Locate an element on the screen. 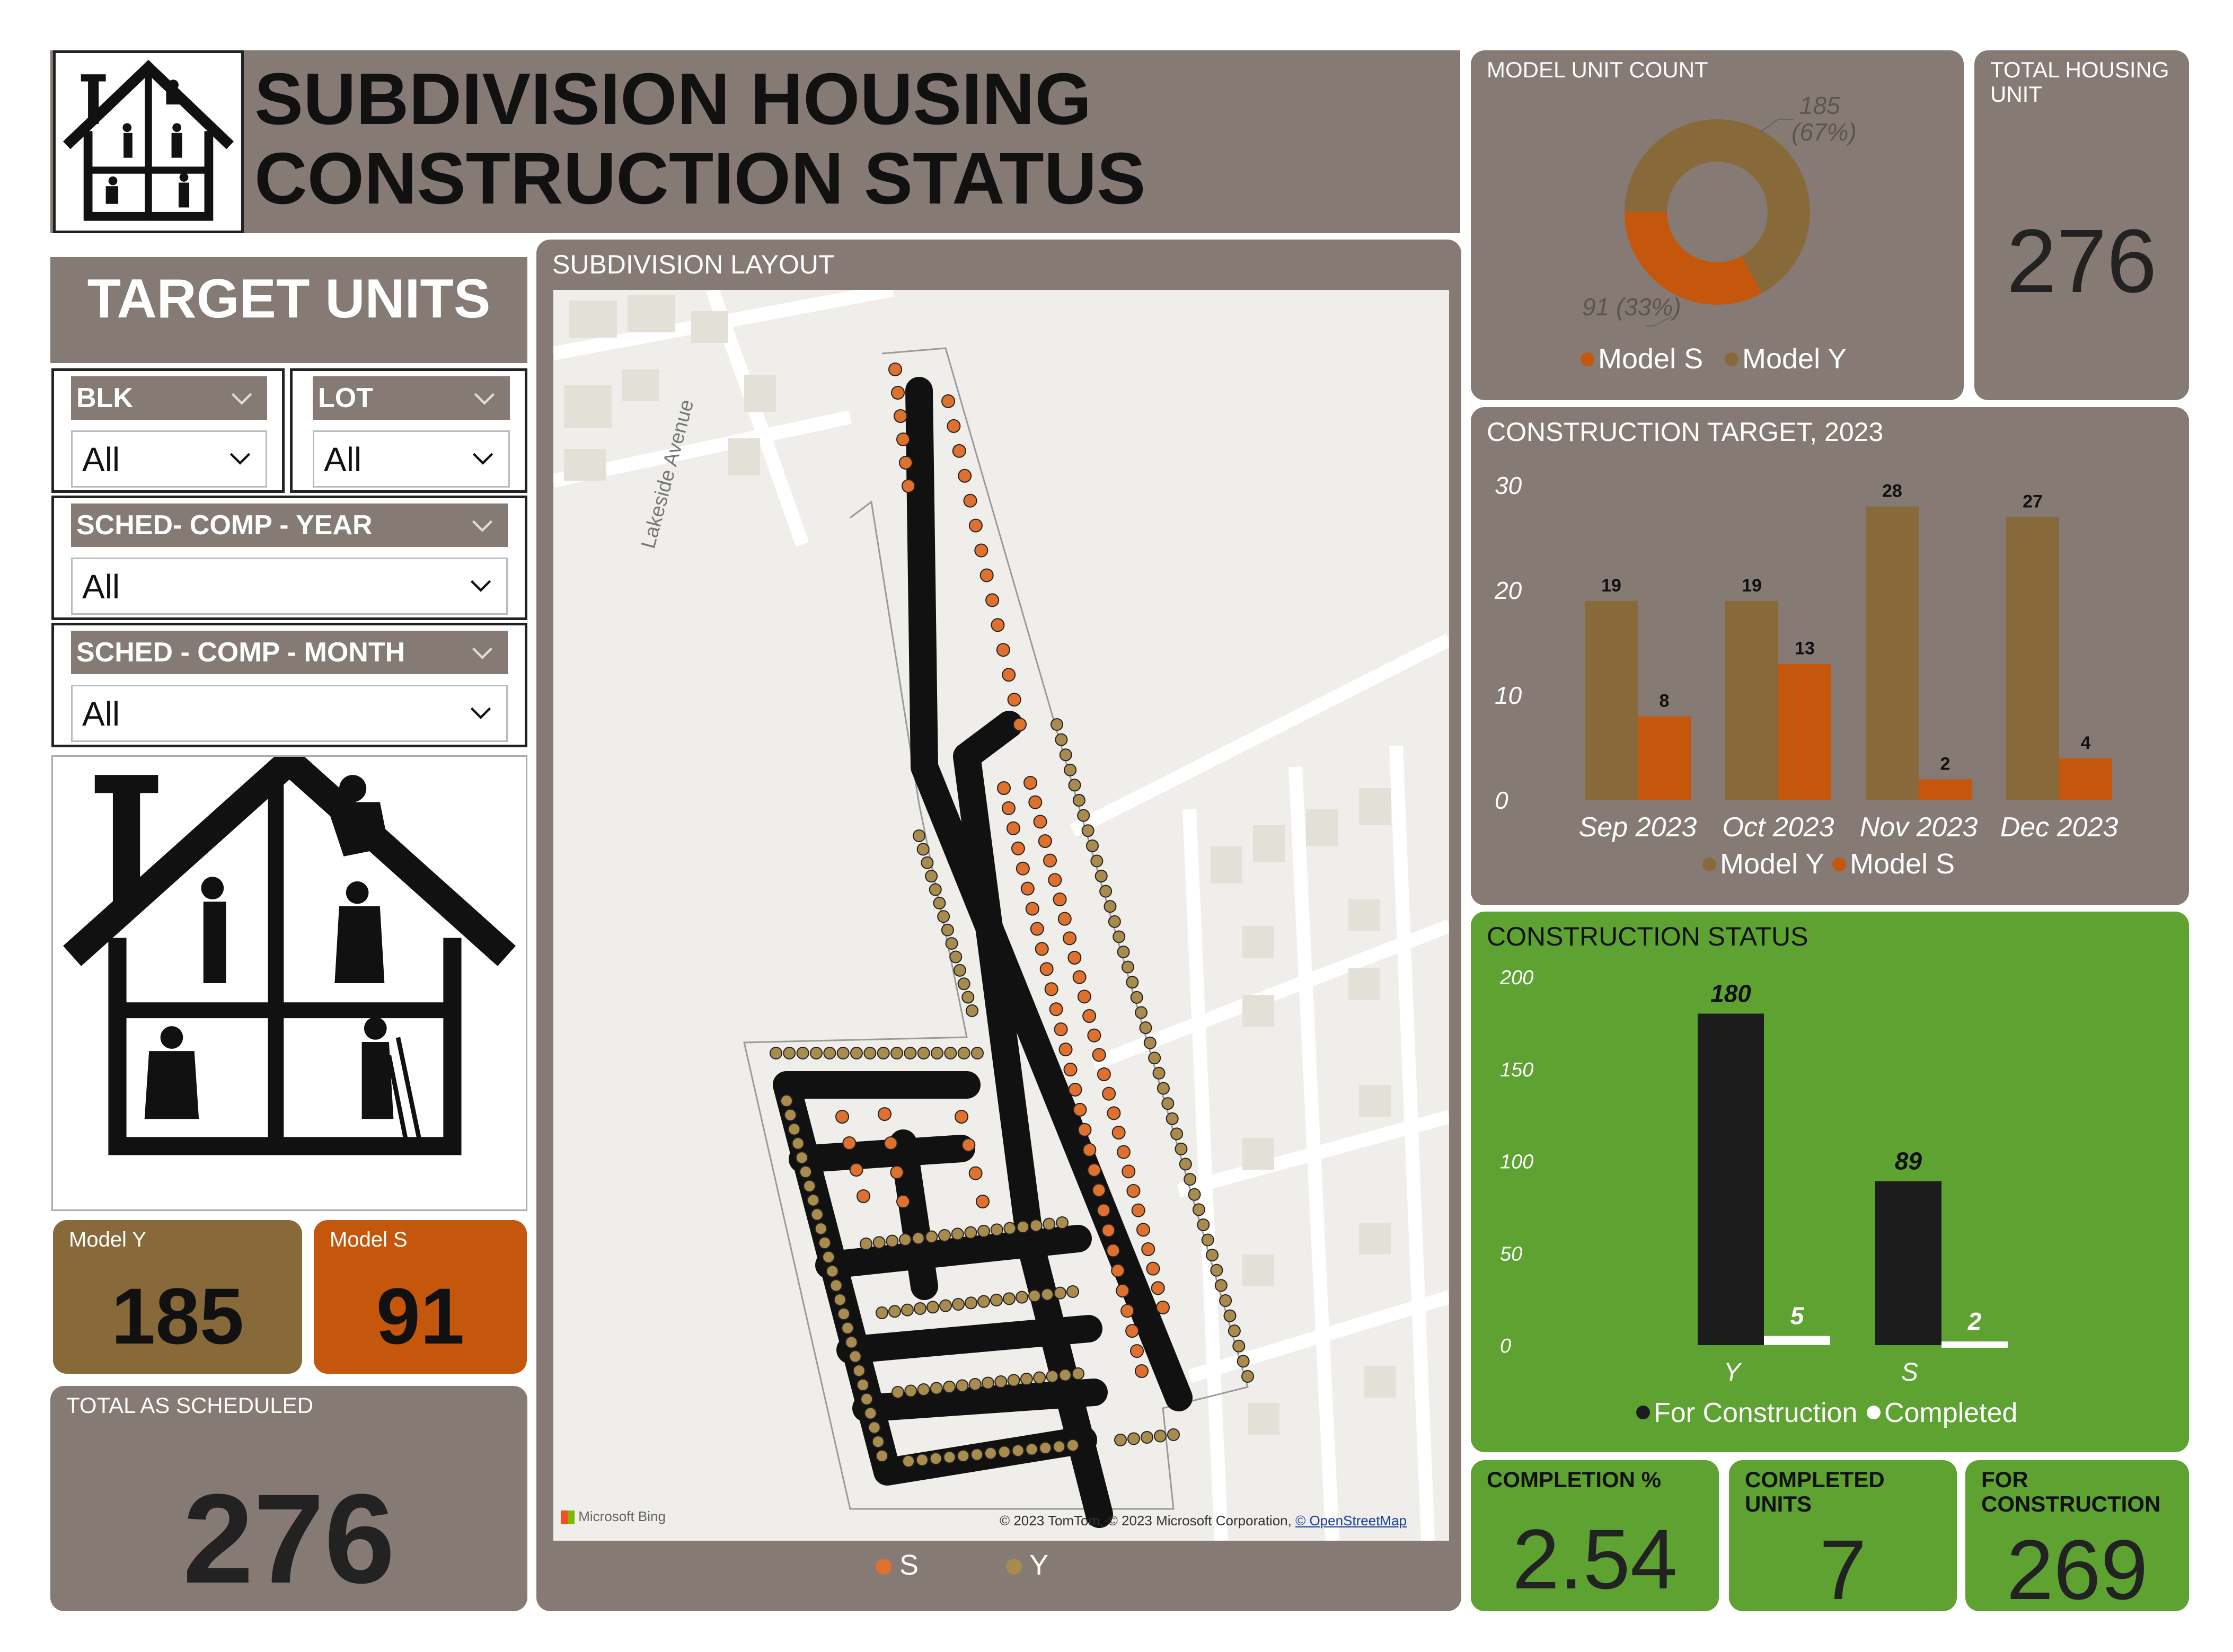 This screenshot has height=1652, width=2233. blk-dropdown: All is located at coordinates (169, 459).